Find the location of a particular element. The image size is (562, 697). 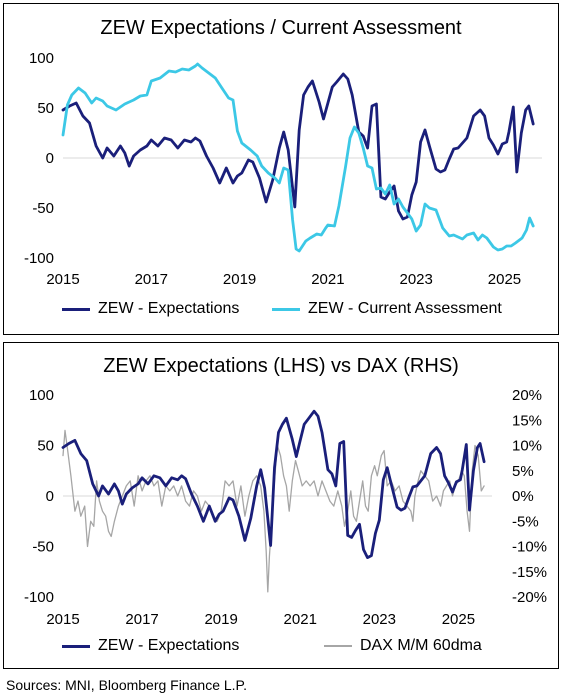

legend-swatch-expectations is located at coordinates (76, 309).